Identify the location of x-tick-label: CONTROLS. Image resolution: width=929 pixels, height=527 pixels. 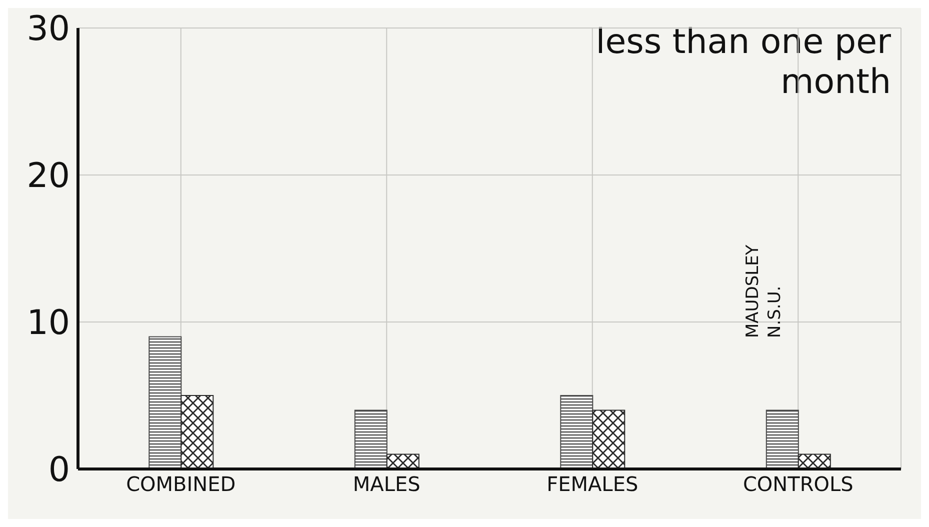
(798, 484).